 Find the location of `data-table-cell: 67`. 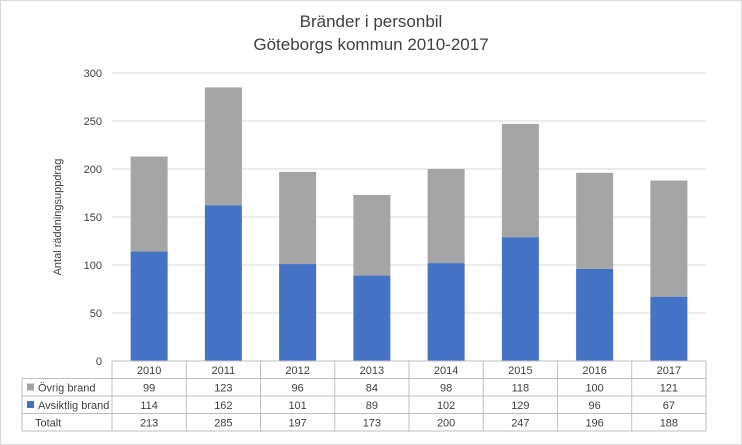

data-table-cell: 67 is located at coordinates (669, 406).